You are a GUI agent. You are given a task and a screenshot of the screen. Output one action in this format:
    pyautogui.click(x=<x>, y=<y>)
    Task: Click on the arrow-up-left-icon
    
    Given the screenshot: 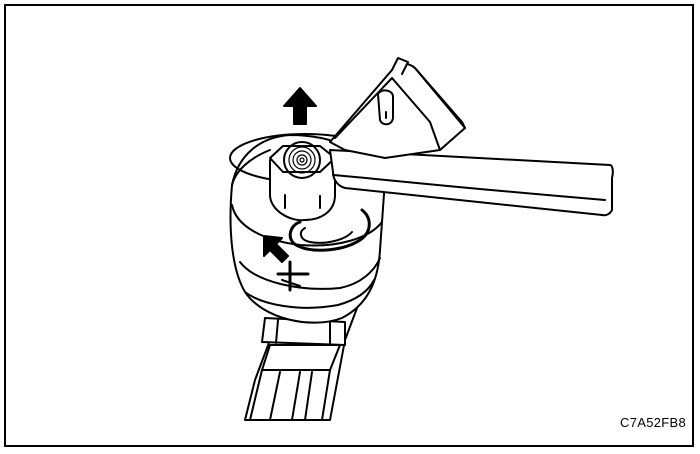 What is the action you would take?
    pyautogui.click(x=276, y=249)
    